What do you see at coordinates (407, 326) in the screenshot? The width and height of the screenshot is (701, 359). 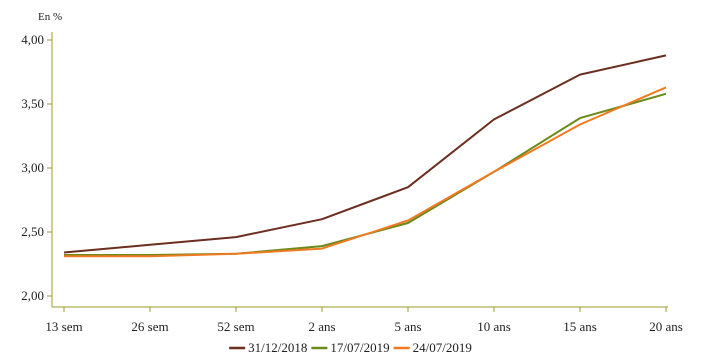 I see `x-tick-label: 5 ans` at bounding box center [407, 326].